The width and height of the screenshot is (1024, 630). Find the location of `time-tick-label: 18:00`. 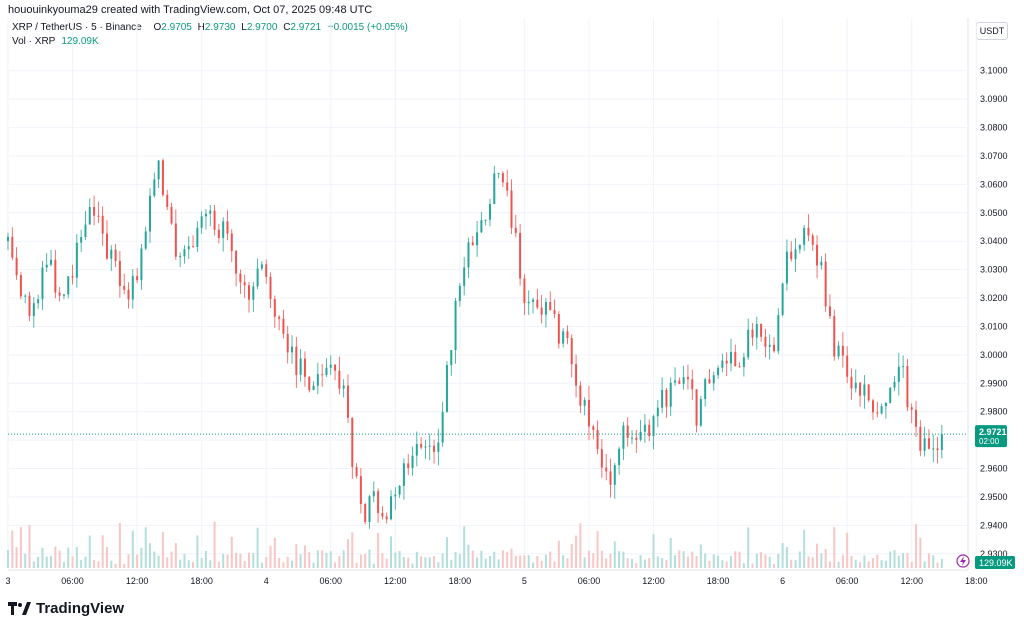

time-tick-label: 18:00 is located at coordinates (976, 581).